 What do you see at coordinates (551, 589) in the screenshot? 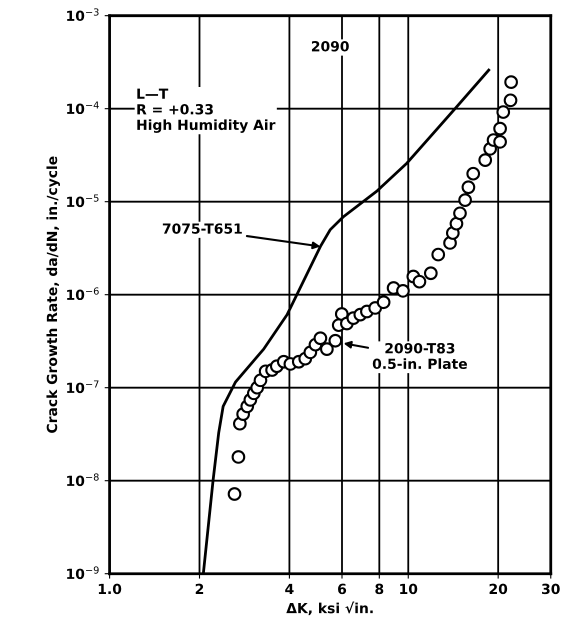
I see `x-tick-label: 30` at bounding box center [551, 589].